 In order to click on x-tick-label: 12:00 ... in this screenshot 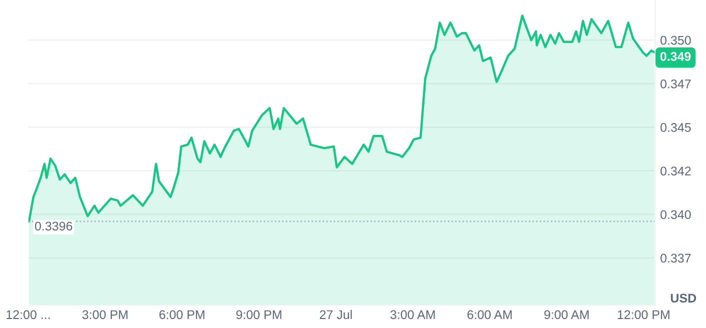, I will do `click(28, 315)`.